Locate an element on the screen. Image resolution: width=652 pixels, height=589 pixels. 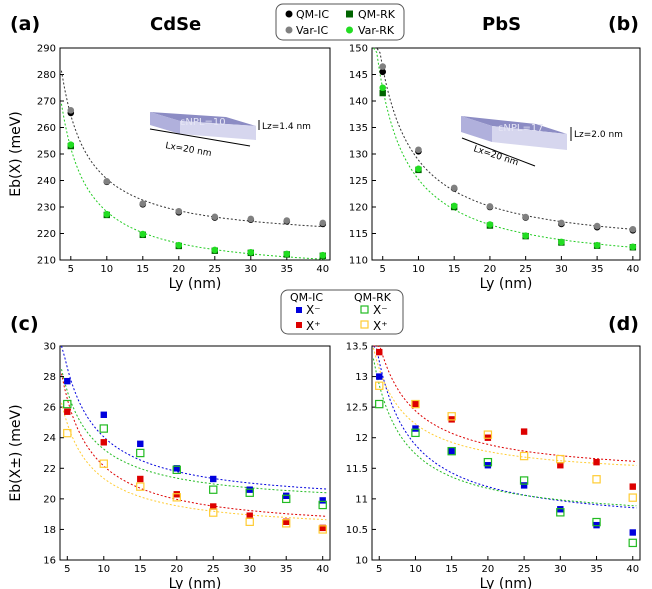
y-tick-label: 280 is located at coordinates (46, 75).